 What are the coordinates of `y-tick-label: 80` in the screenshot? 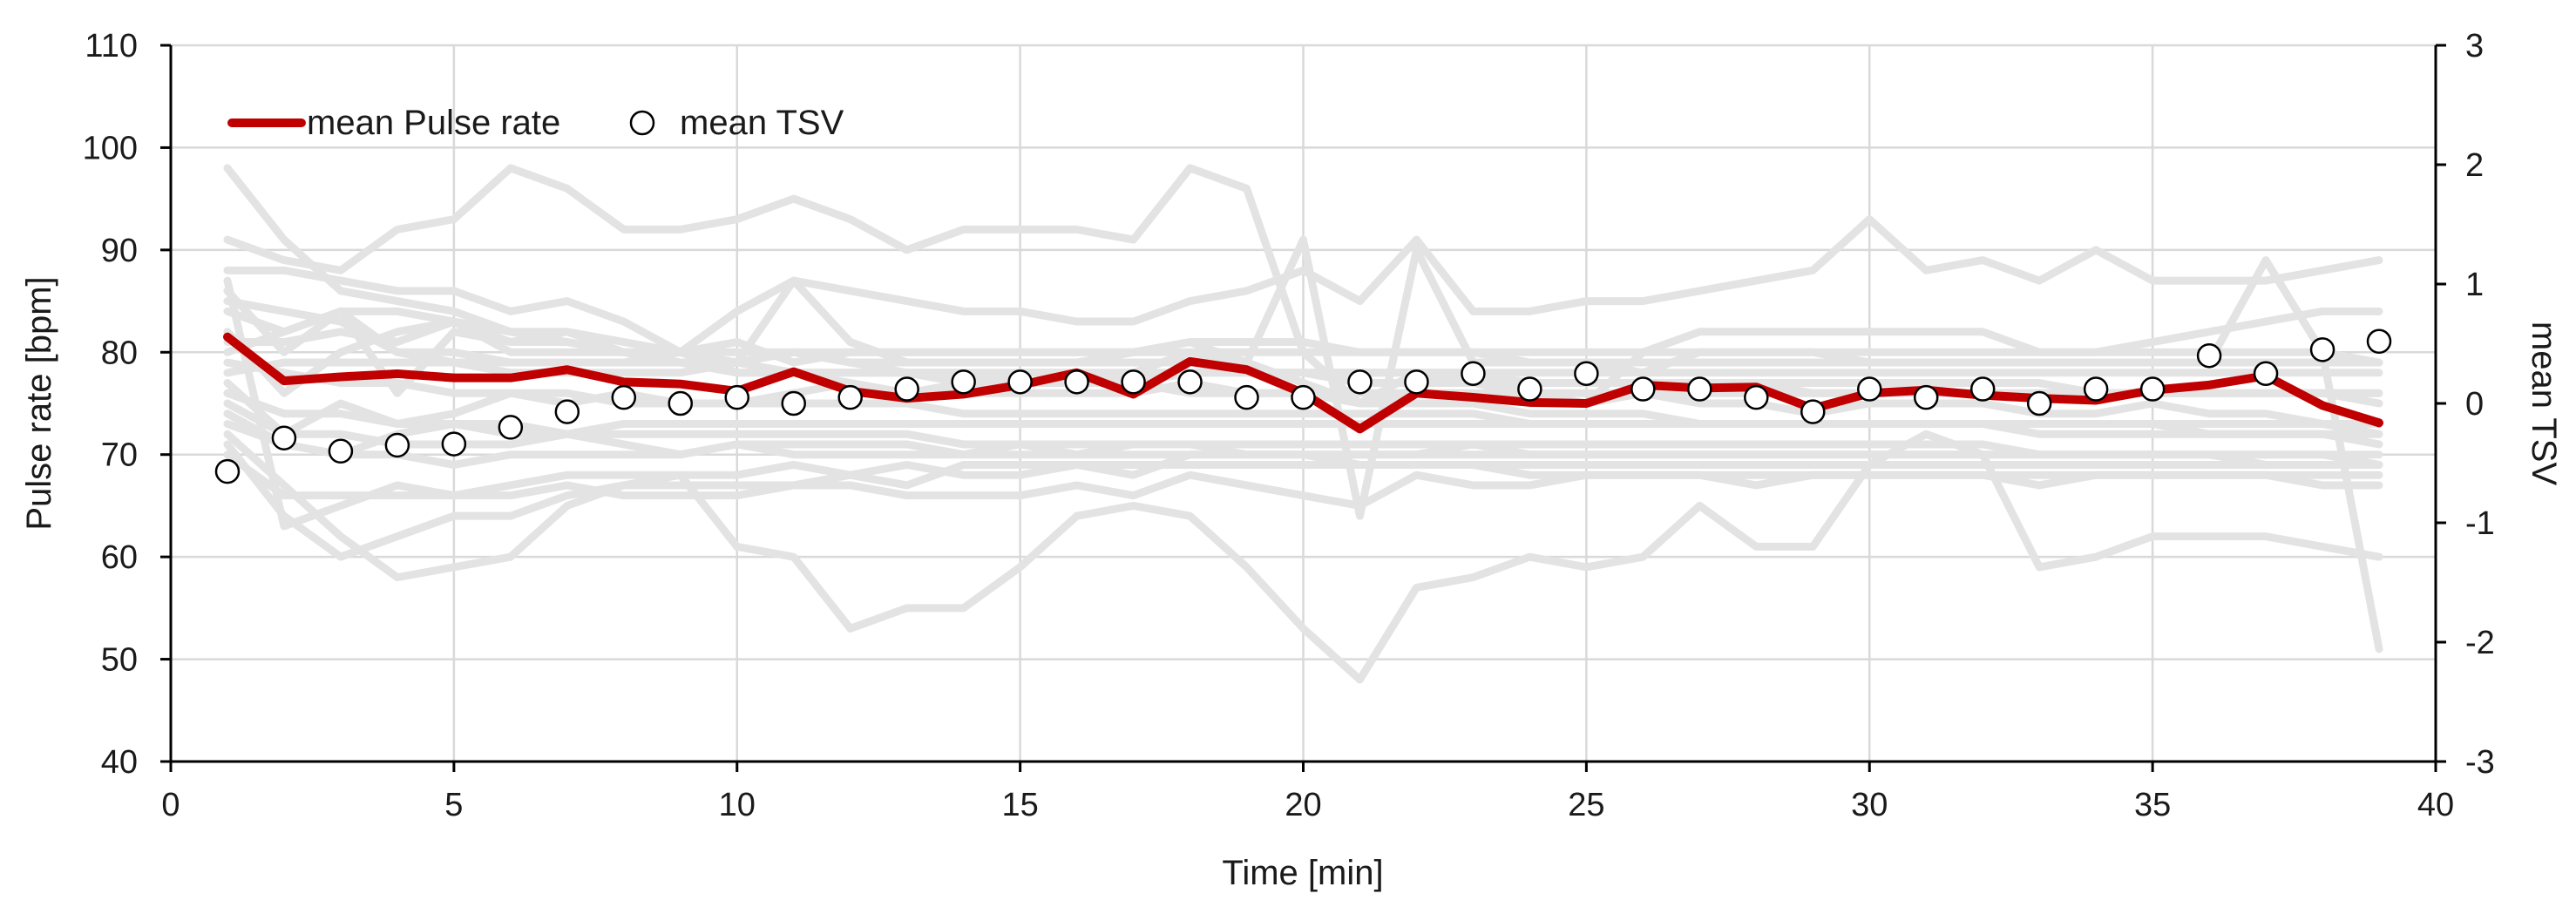 It's located at (120, 353).